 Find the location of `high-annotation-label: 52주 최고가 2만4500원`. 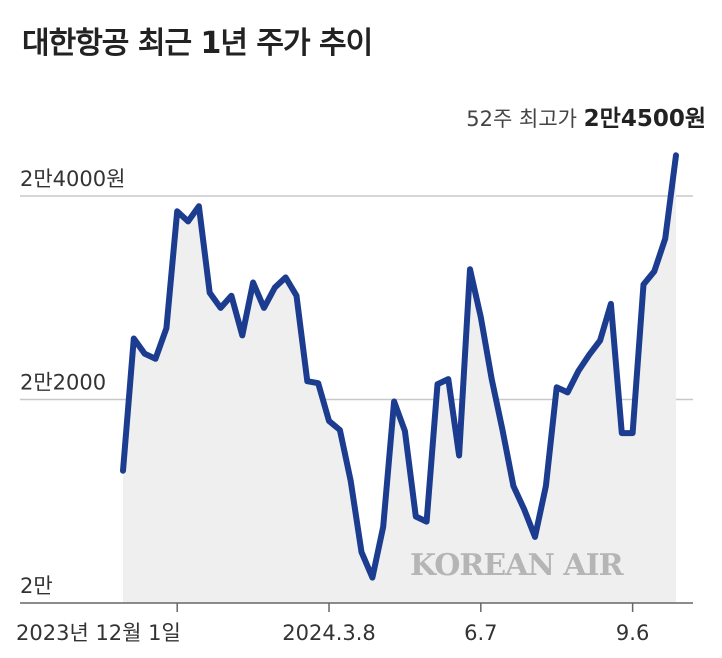

high-annotation-label: 52주 최고가 2만4500원 is located at coordinates (586, 119).